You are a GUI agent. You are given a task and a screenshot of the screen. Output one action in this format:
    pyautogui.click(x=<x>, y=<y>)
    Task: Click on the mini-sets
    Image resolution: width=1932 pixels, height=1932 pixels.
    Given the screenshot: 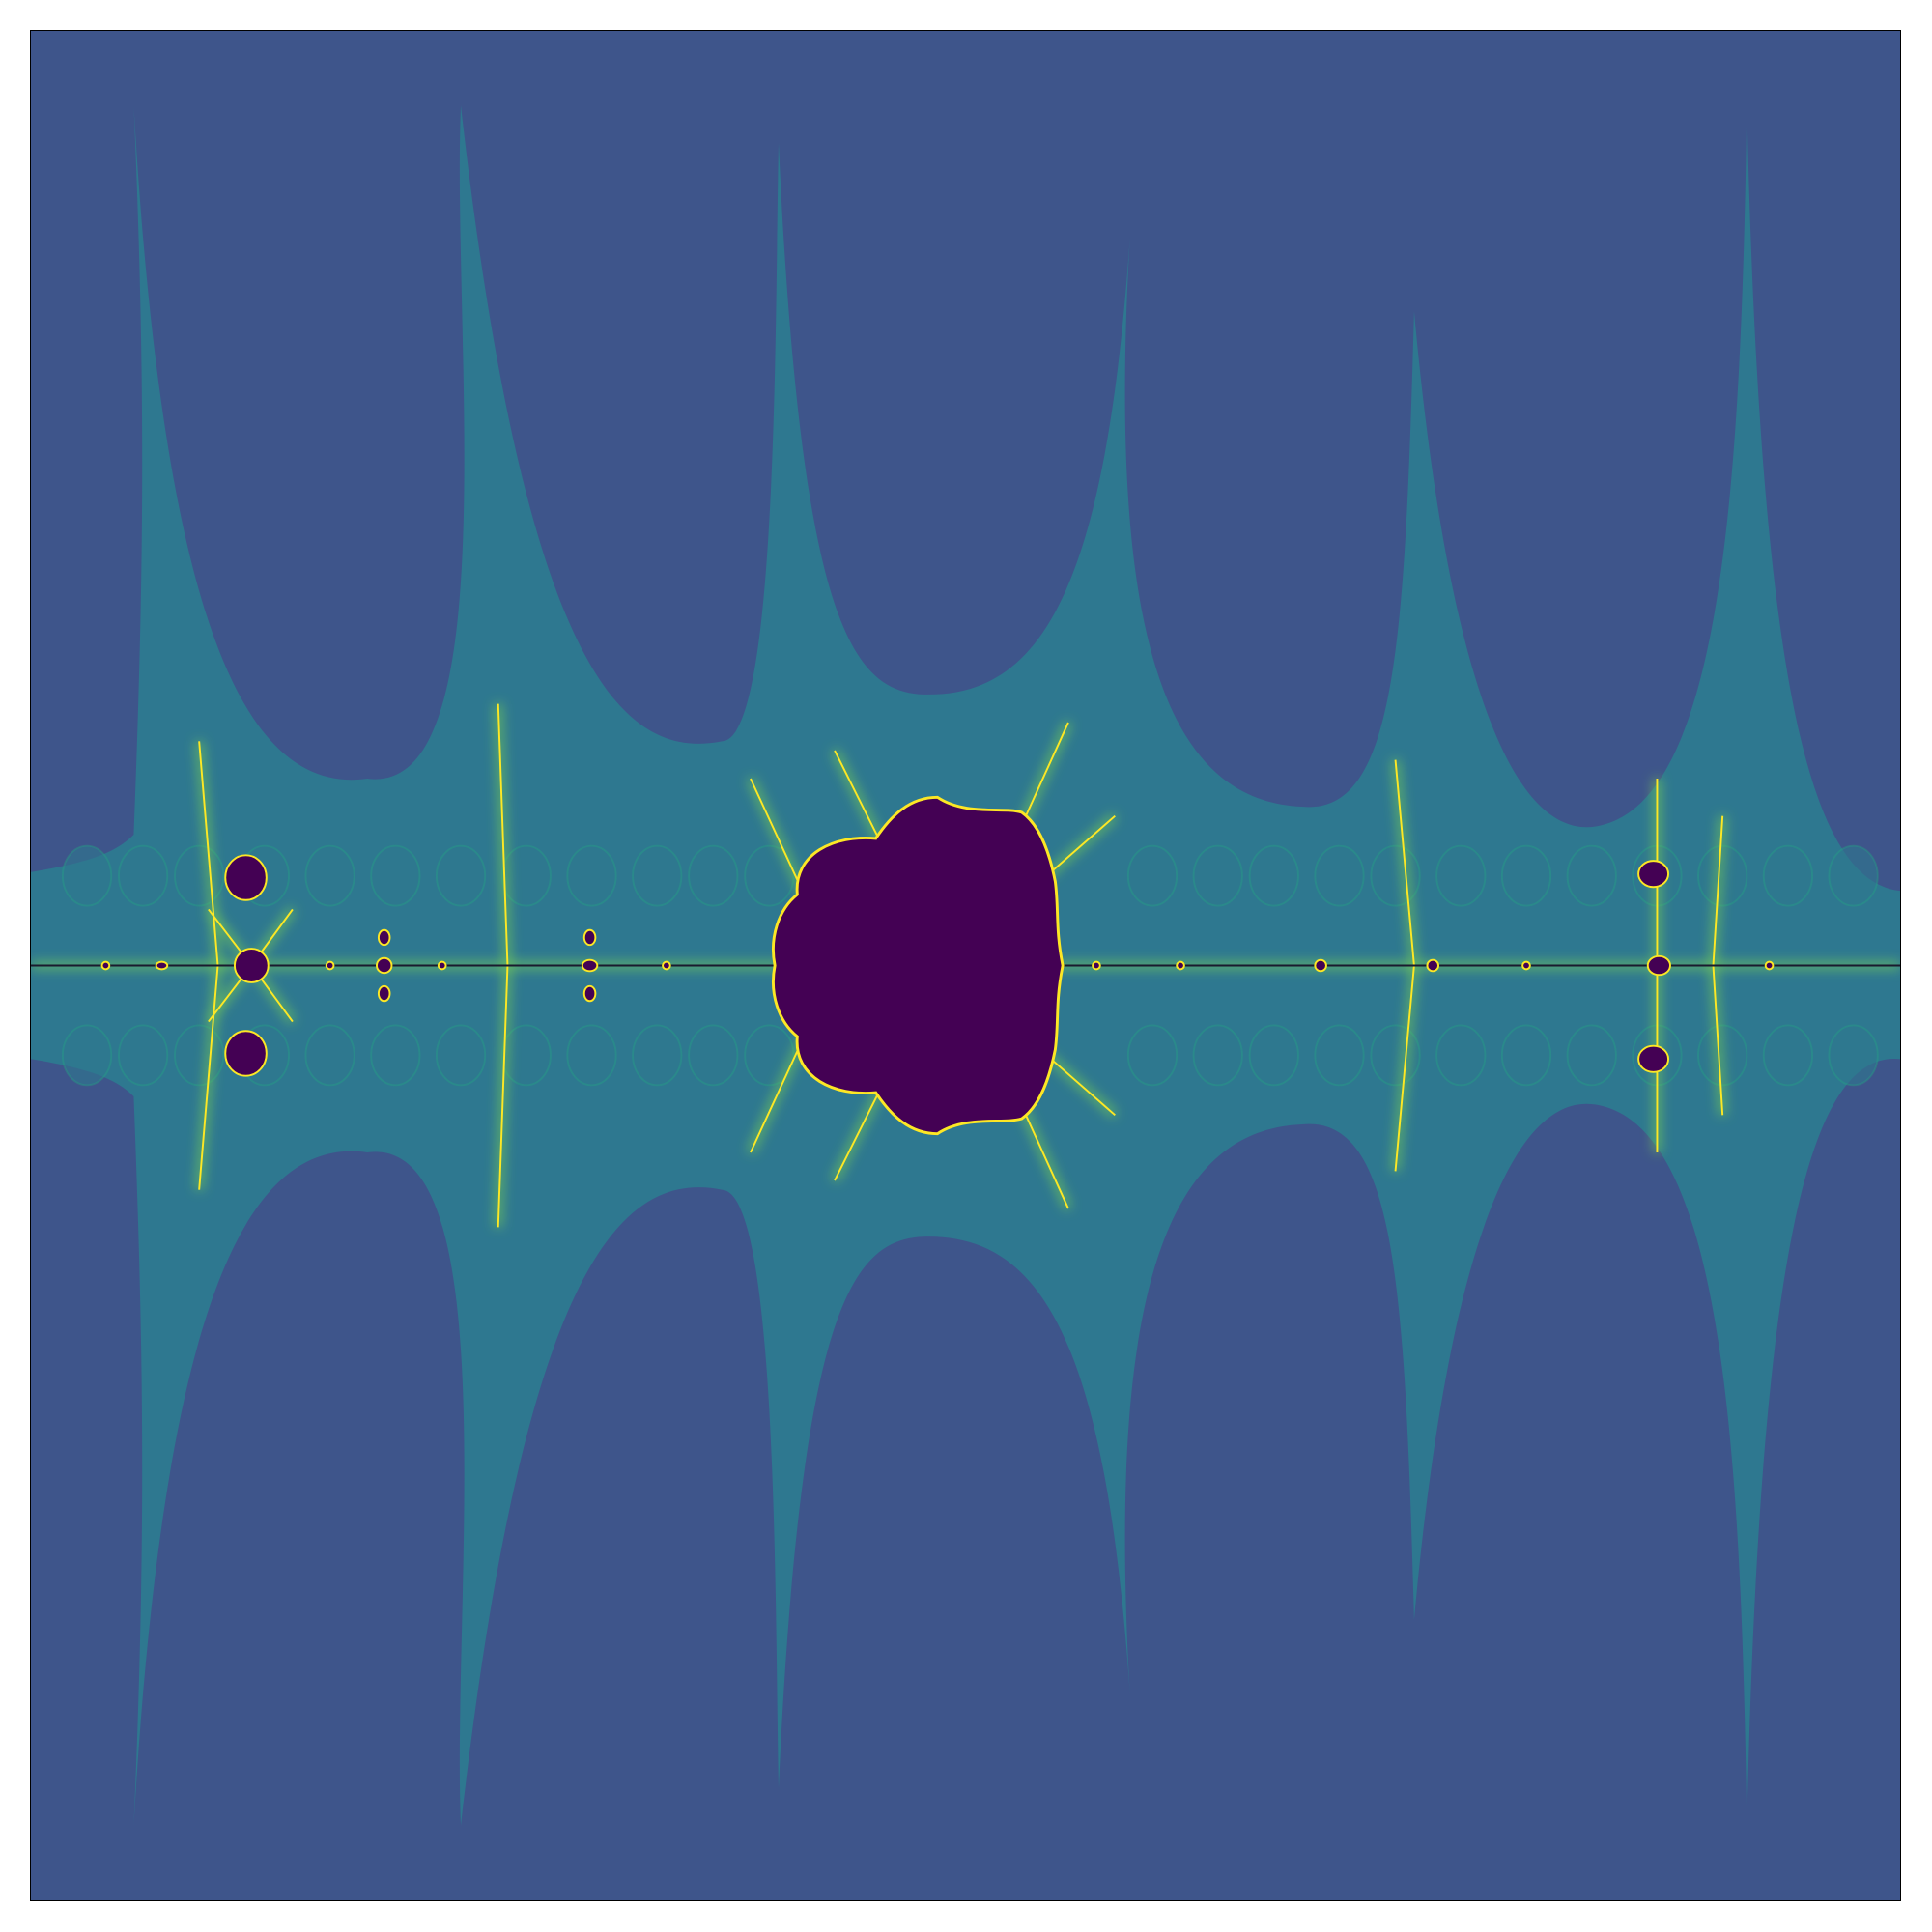 What is the action you would take?
    pyautogui.click(x=937, y=965)
    